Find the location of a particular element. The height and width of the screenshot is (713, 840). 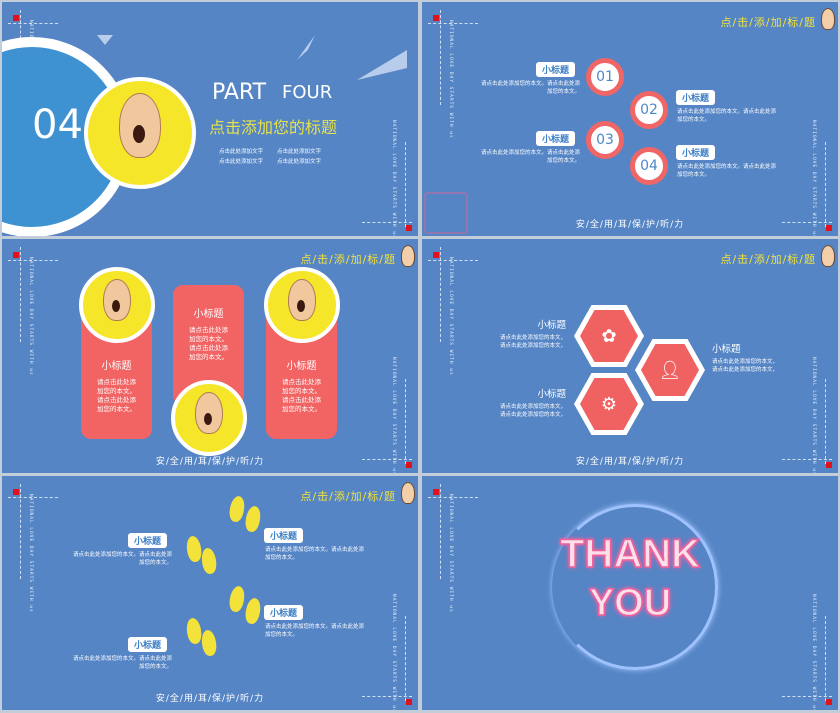

part-label: PART is located at coordinates (239, 92).